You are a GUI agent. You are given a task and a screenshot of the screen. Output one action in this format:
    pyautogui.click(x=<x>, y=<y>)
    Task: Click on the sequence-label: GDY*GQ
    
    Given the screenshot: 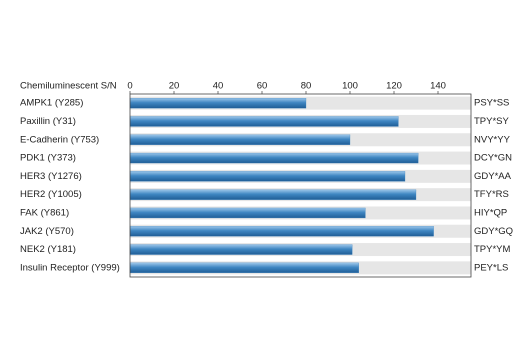 What is the action you would take?
    pyautogui.click(x=493, y=231)
    